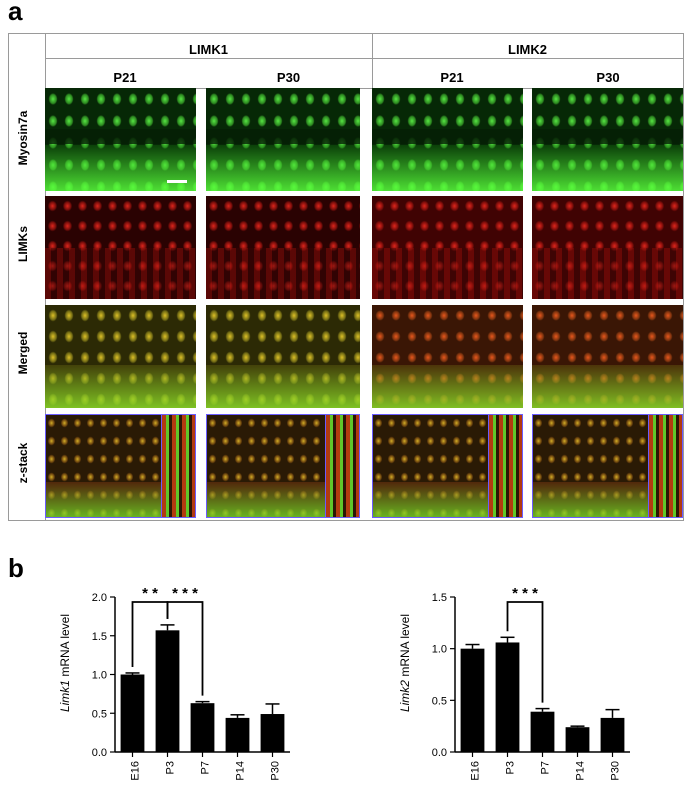  Describe the element at coordinates (447, 247) in the screenshot. I see `micrograph-limks-limk2-p21` at that location.